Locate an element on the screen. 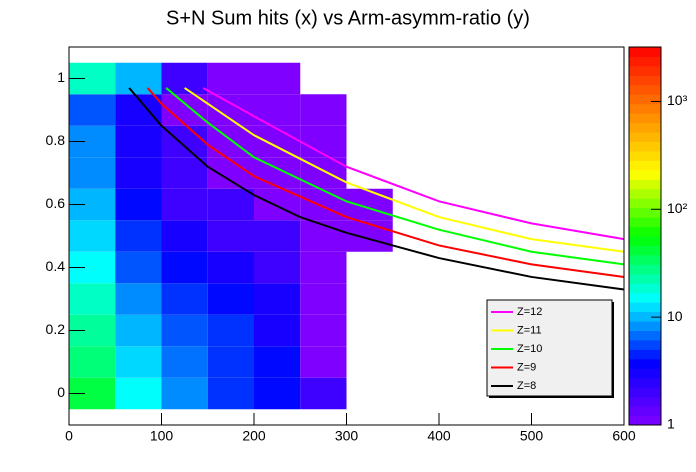  y-tick-label: 1 is located at coordinates (61, 77).